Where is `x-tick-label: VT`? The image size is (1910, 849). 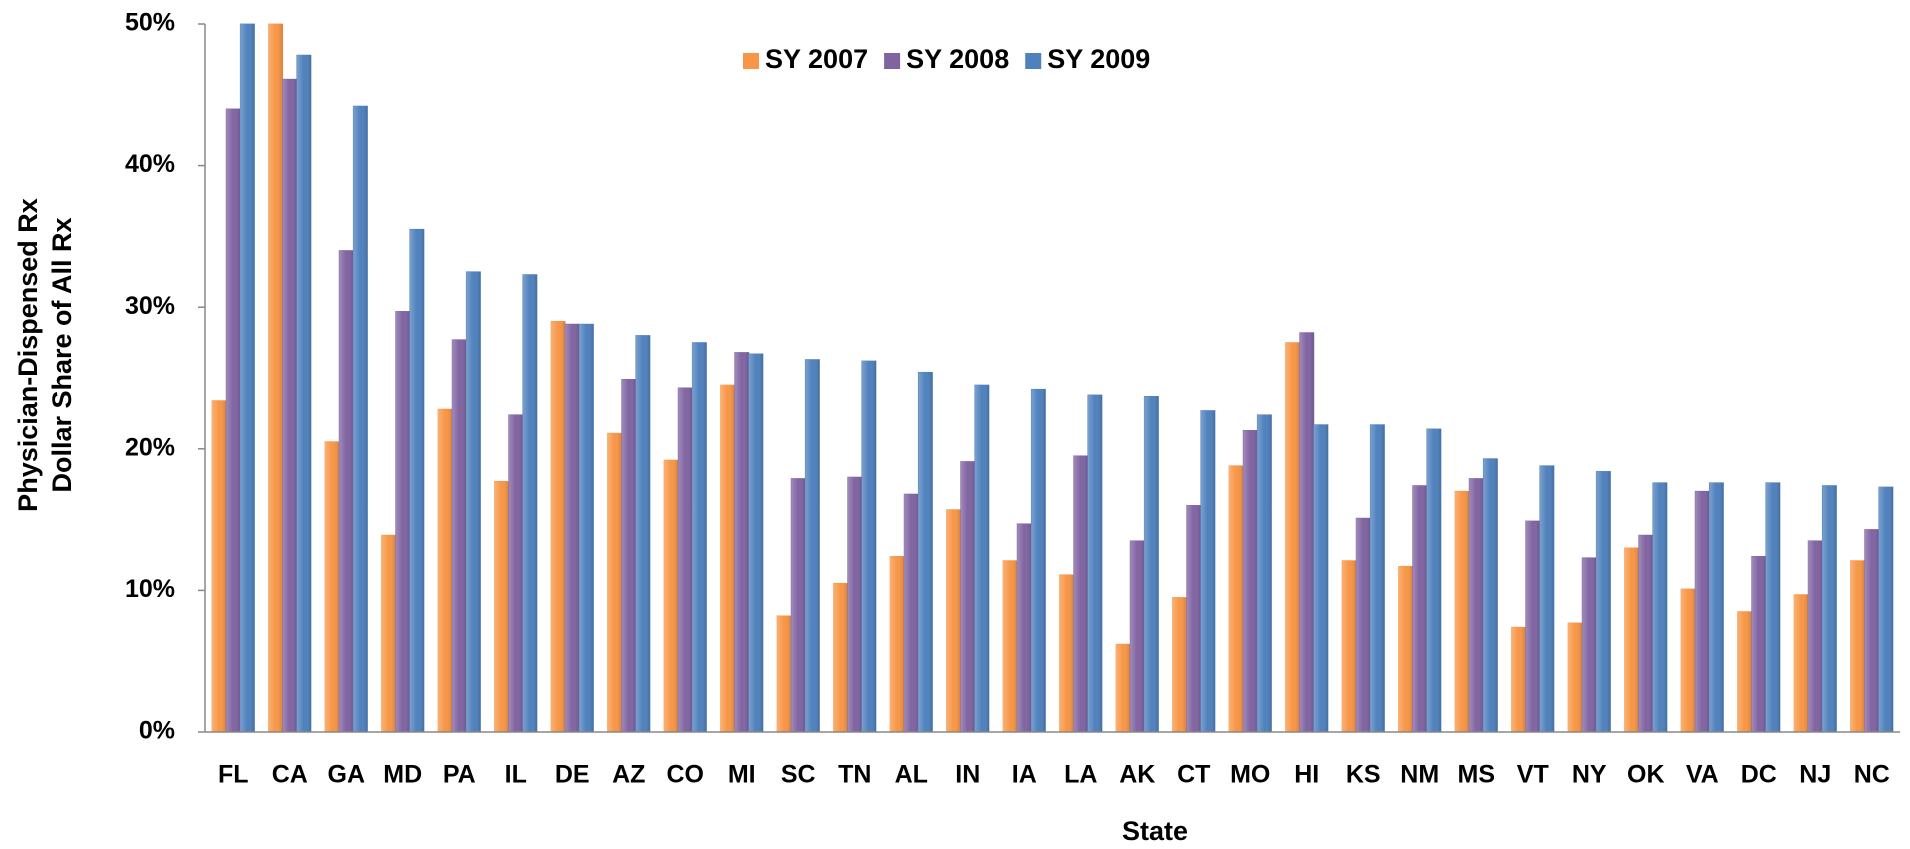 x-tick-label: VT is located at coordinates (1533, 775).